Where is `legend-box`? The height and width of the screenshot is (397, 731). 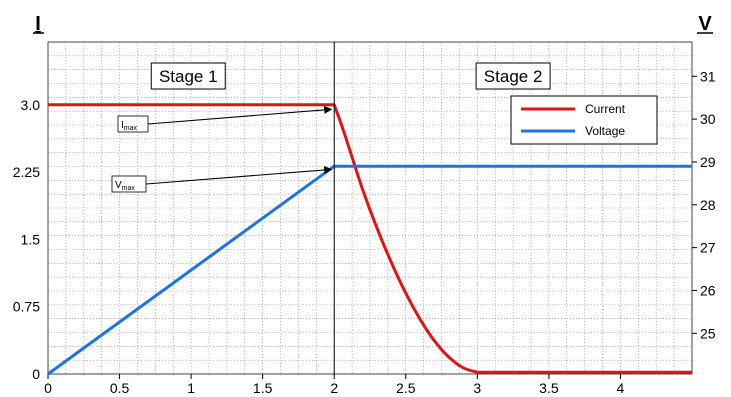
legend-box is located at coordinates (584, 120).